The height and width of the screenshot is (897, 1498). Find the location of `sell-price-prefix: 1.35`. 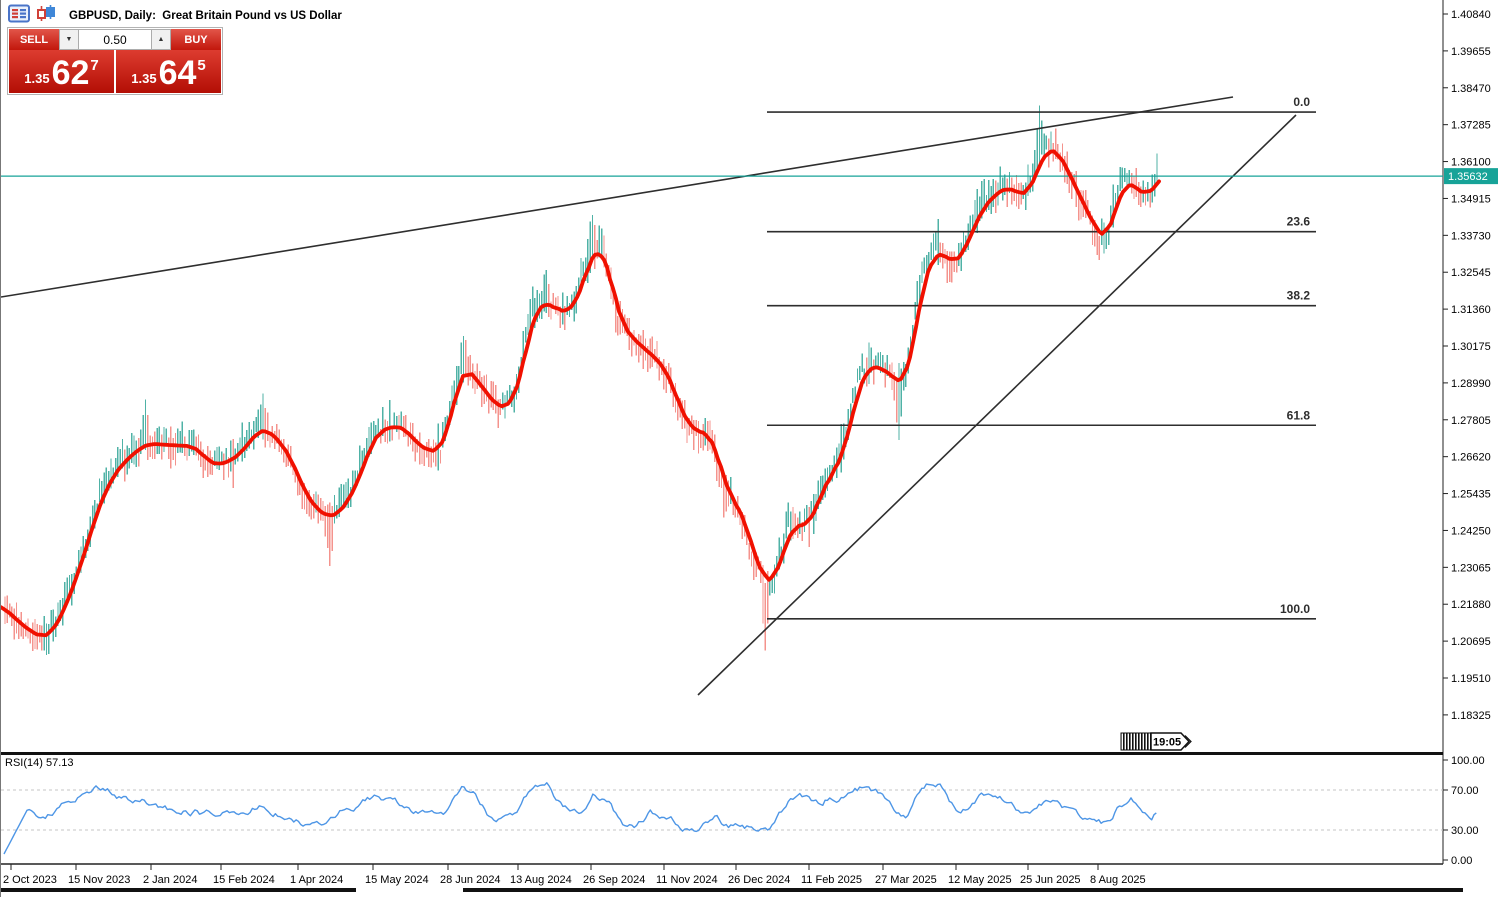

sell-price-prefix: 1.35 is located at coordinates (37, 78).